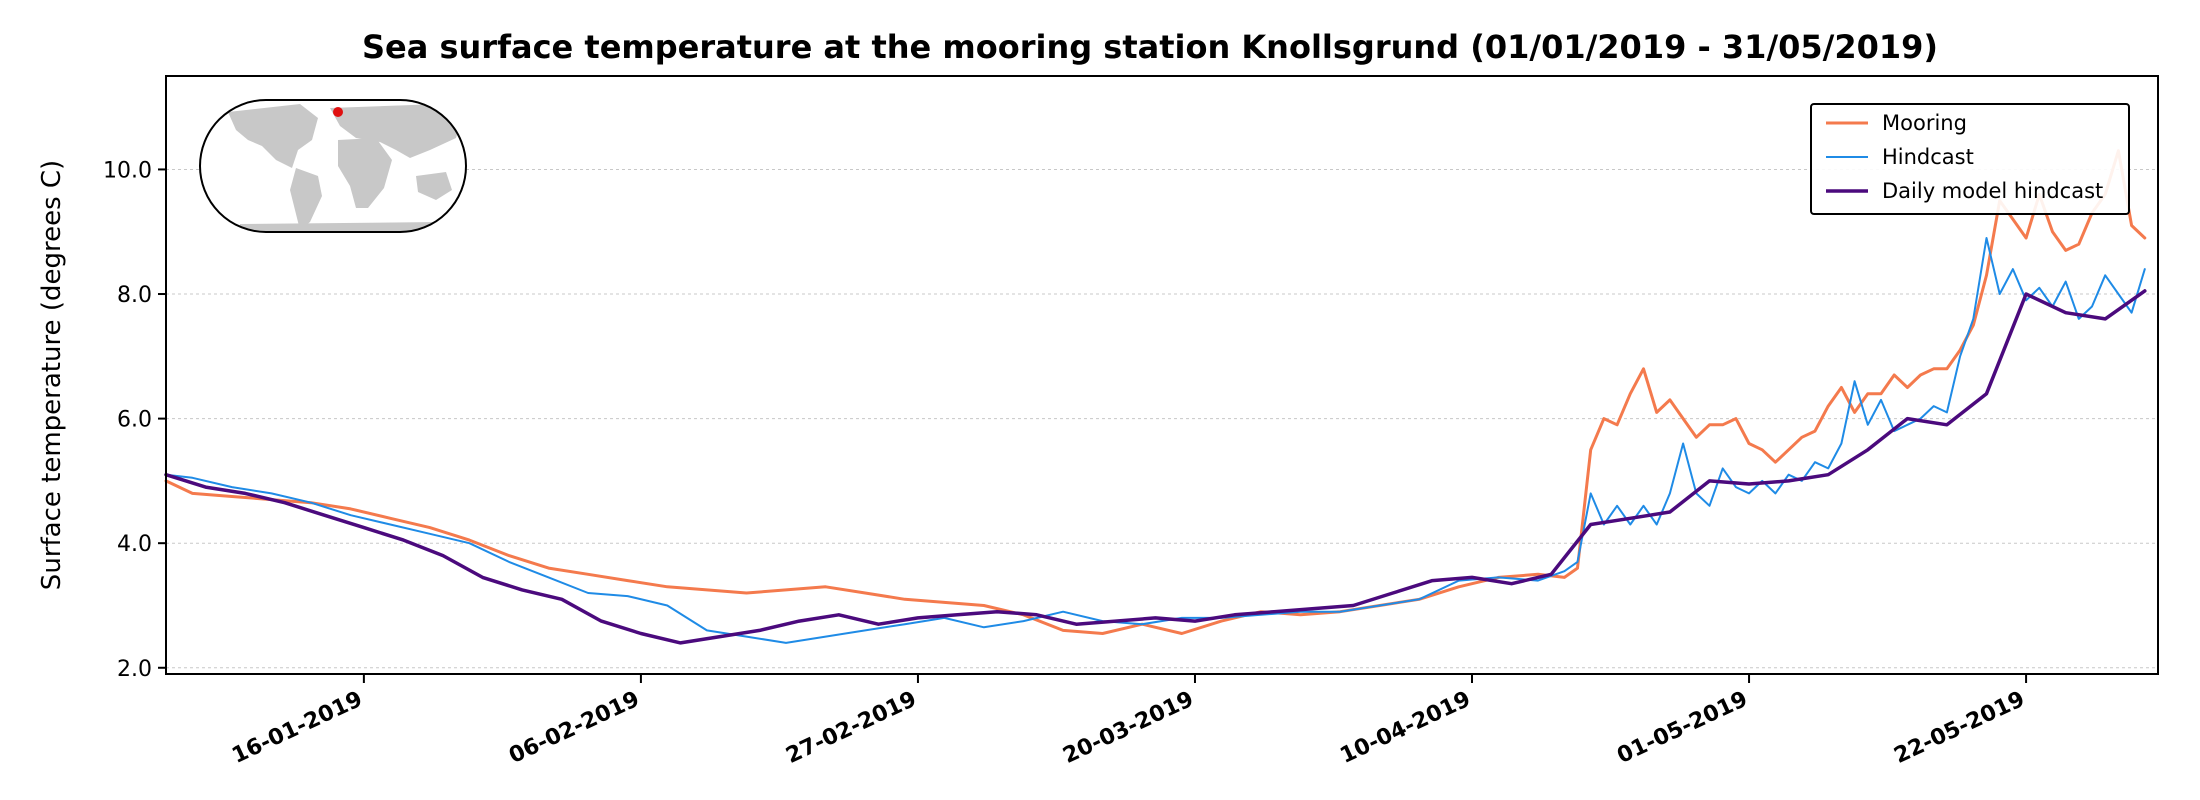 The height and width of the screenshot is (800, 2200). Describe the element at coordinates (333, 166) in the screenshot. I see `inset-world-map` at that location.